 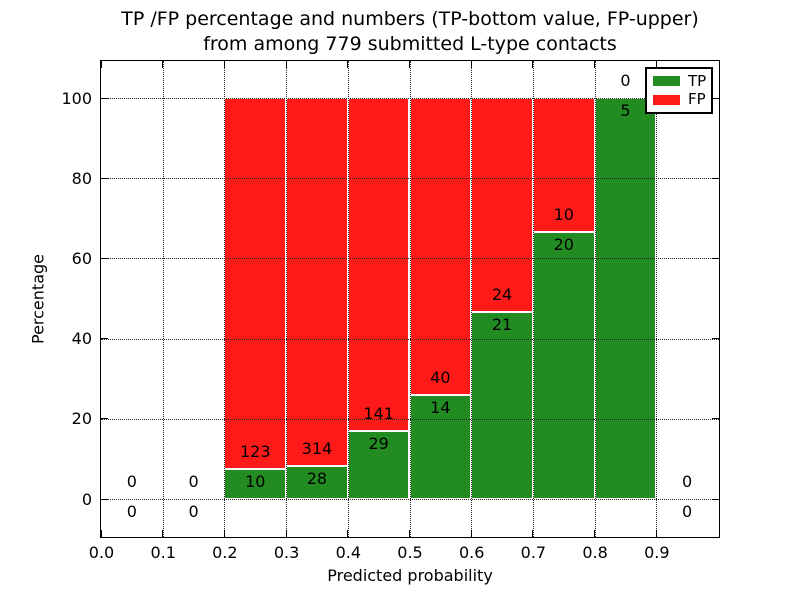 What do you see at coordinates (193, 511) in the screenshot?
I see `tp-count-label-1: 0` at bounding box center [193, 511].